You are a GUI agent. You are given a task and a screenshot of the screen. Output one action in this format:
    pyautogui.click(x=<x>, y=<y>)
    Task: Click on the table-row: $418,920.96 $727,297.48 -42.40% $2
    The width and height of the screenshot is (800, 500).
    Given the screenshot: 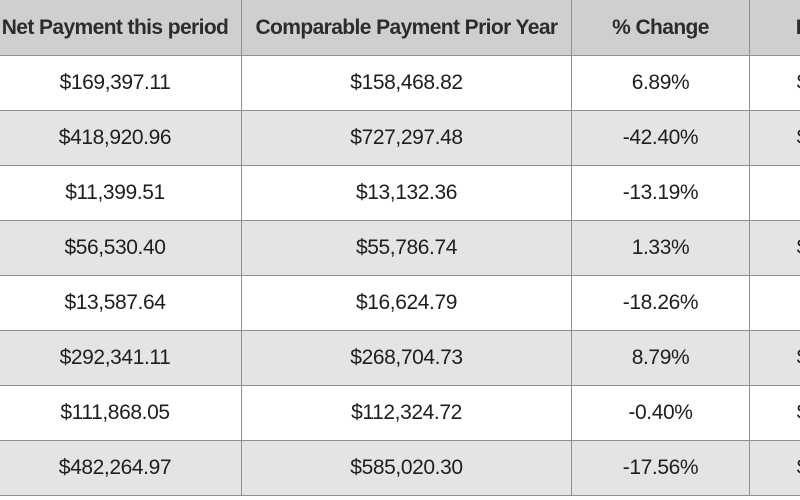 What is the action you would take?
    pyautogui.click(x=400, y=138)
    